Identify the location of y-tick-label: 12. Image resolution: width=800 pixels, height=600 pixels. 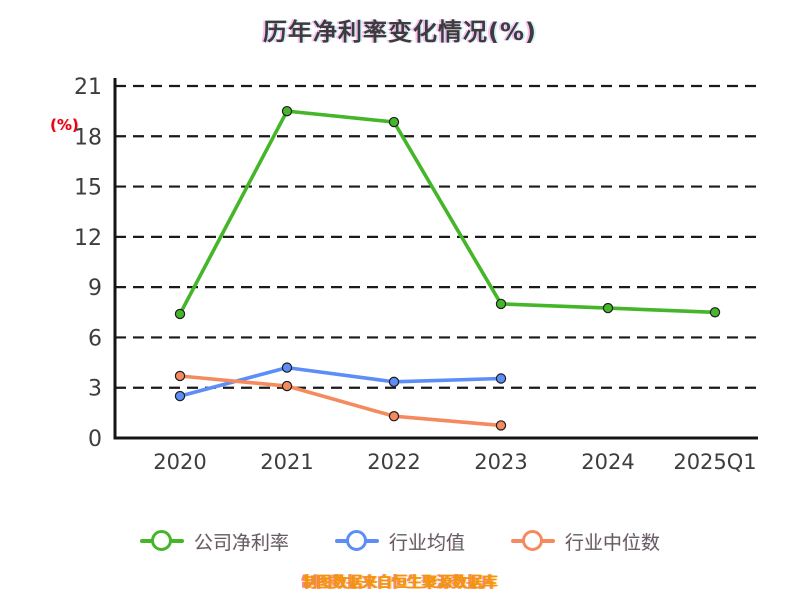
(88, 238).